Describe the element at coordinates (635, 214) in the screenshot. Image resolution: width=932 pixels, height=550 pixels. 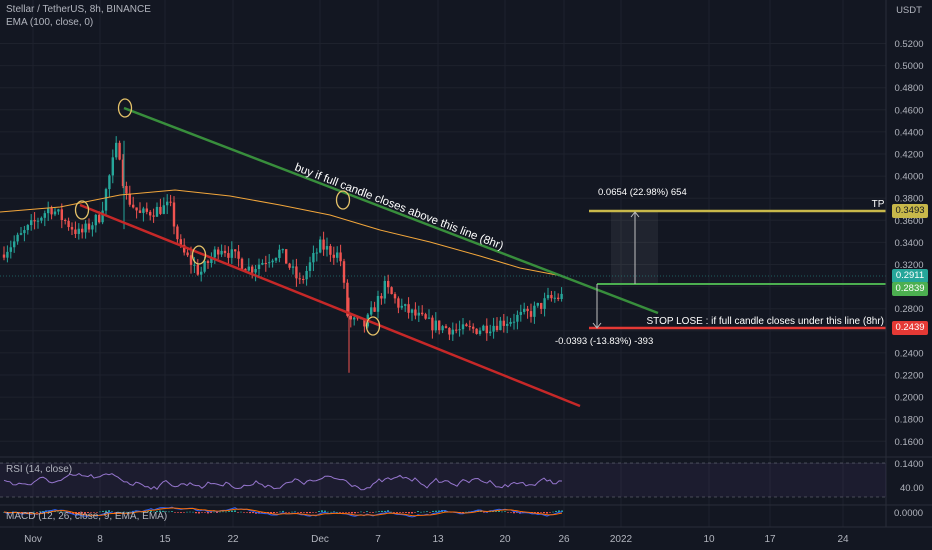
I see `gain-arrow-head` at that location.